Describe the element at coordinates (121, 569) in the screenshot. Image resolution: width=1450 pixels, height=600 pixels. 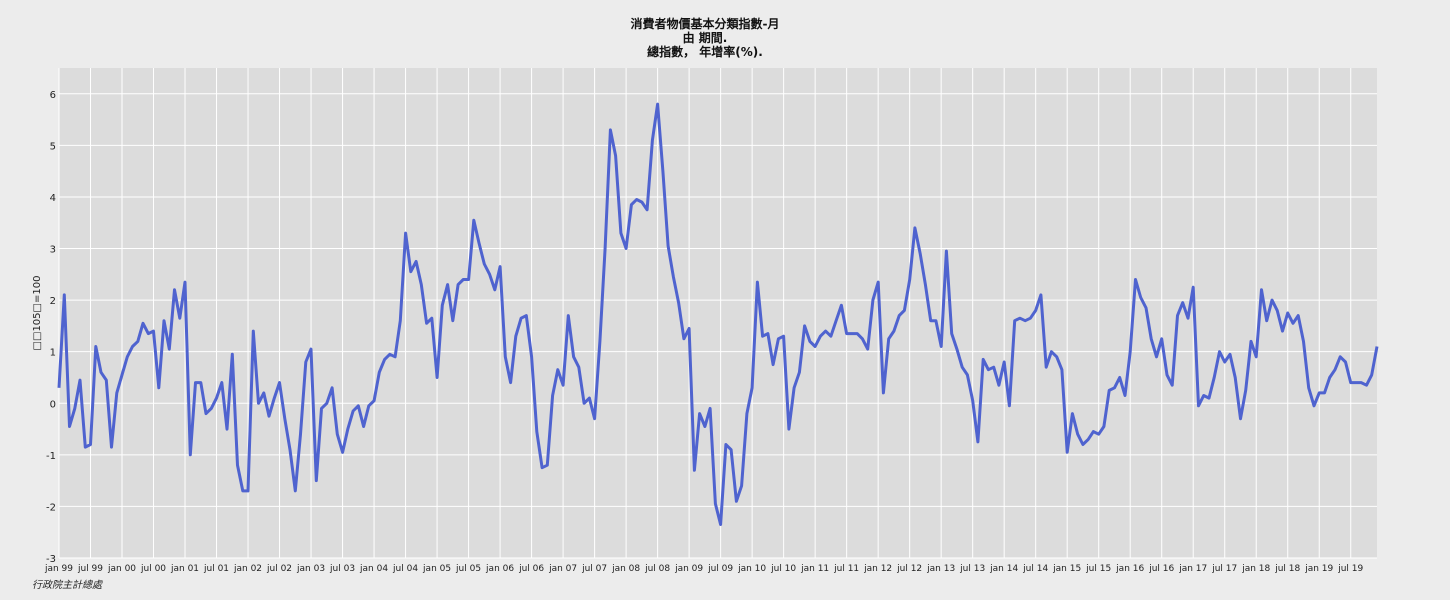
I see `x-tick-label: jan 00` at that location.